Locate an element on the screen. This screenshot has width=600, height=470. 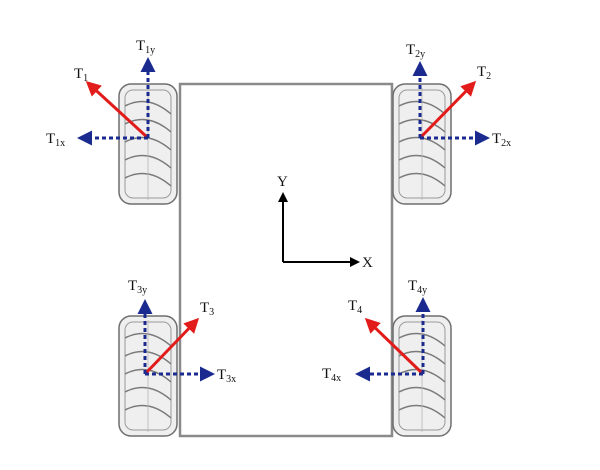
force-t2x-label: T2x is located at coordinates (501, 140).